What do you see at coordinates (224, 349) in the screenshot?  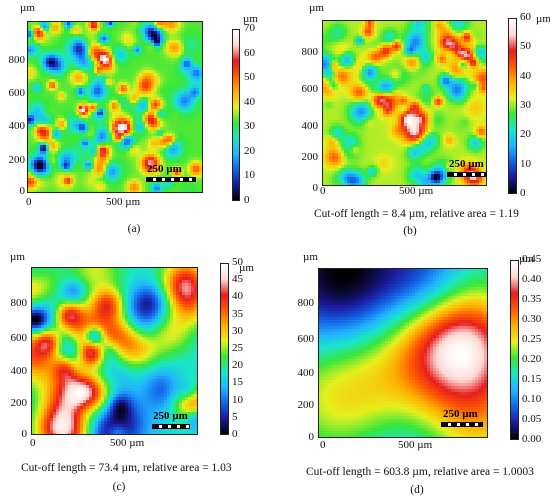 I see `colorbar-c` at bounding box center [224, 349].